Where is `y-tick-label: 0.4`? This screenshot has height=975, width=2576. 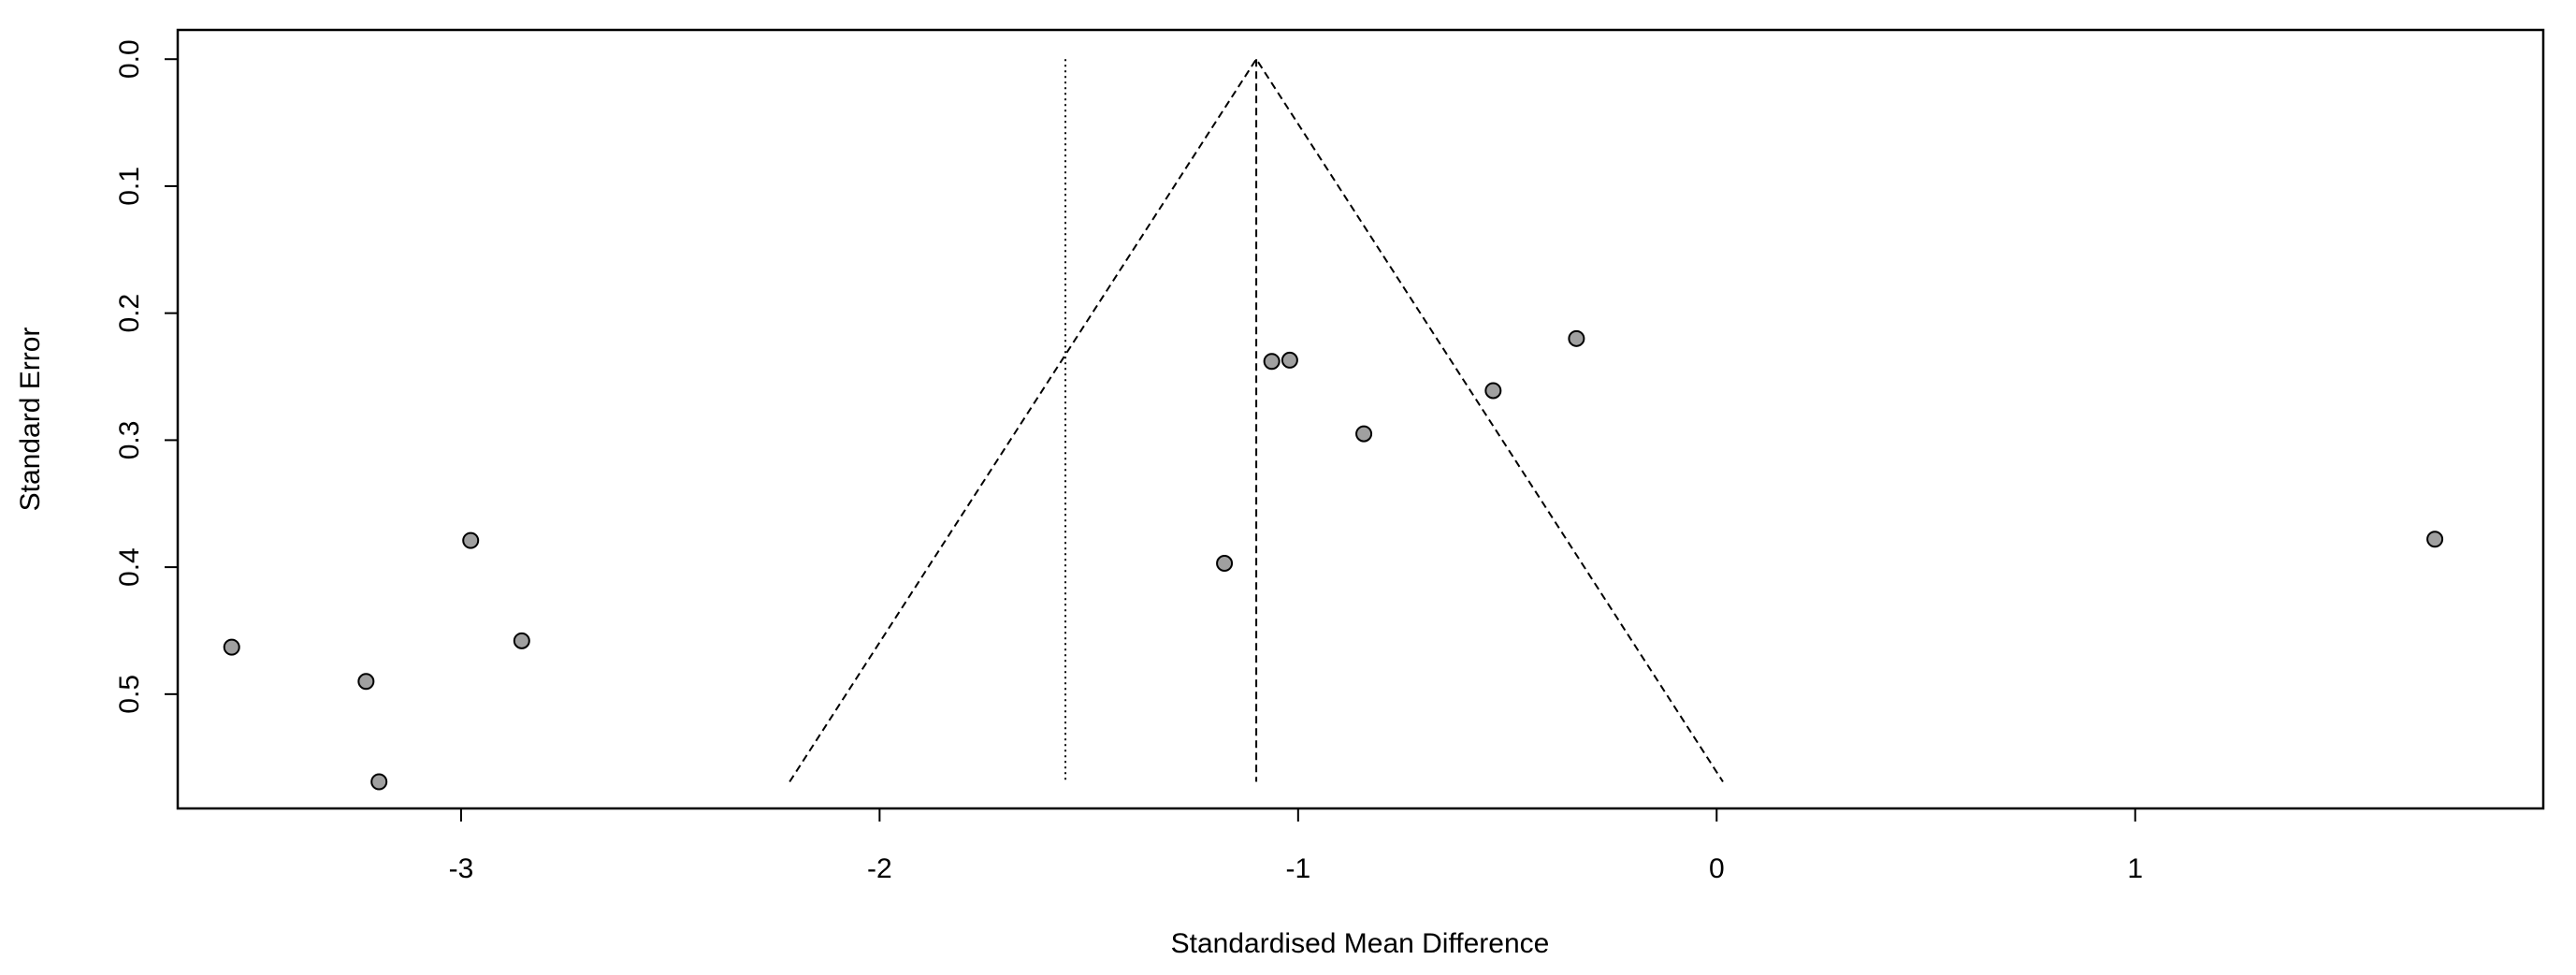 y-tick-label: 0.4 is located at coordinates (130, 567).